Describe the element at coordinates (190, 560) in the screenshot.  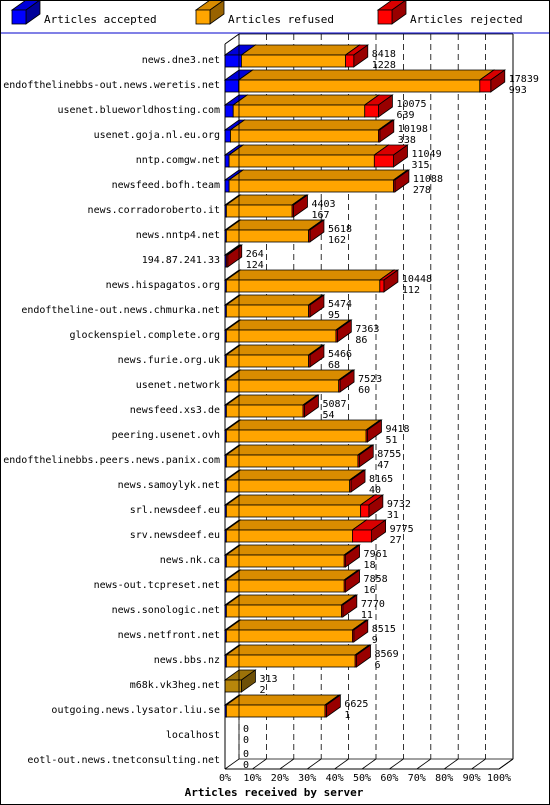
I see `category-label: news.nk.ca` at that location.